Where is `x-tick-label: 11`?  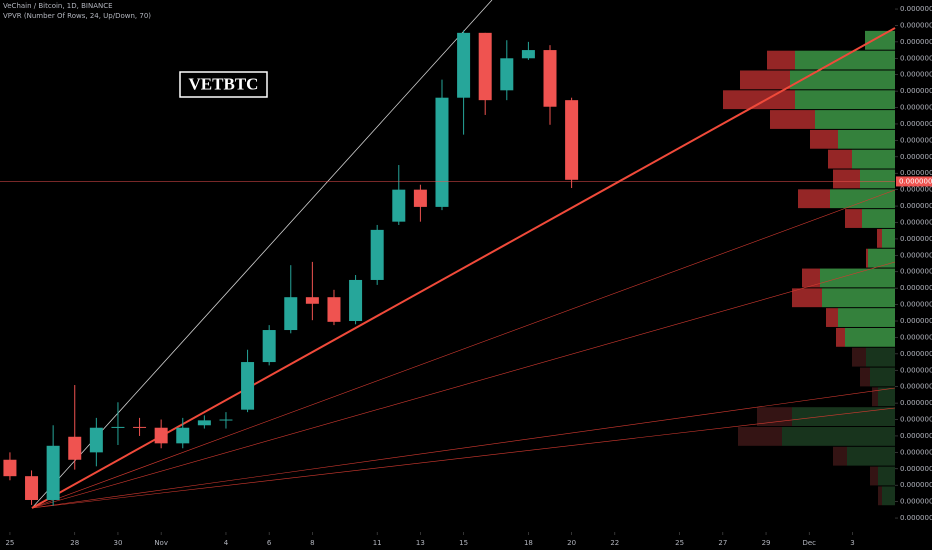
x-tick-label: 11 is located at coordinates (377, 543).